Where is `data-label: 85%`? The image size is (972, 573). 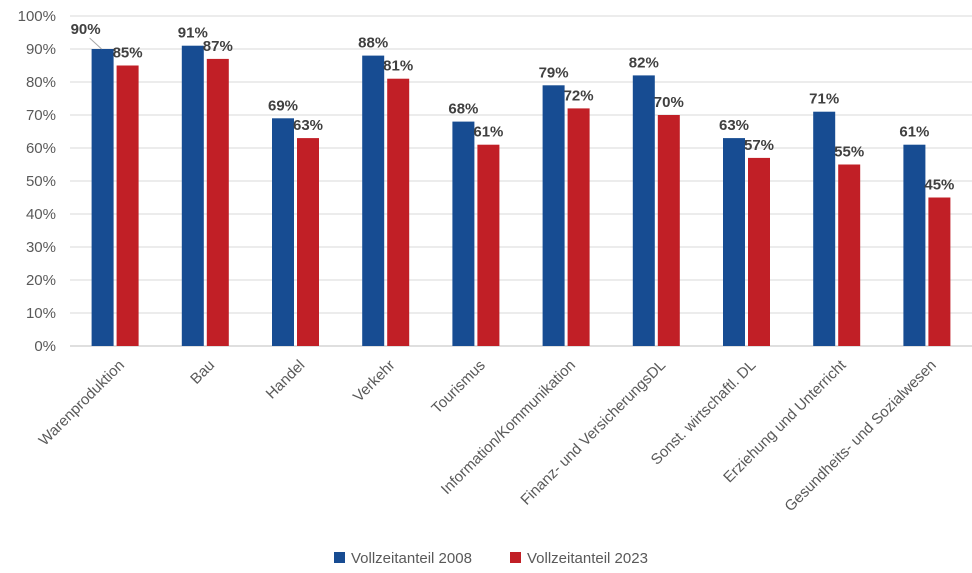
data-label: 85% is located at coordinates (128, 53).